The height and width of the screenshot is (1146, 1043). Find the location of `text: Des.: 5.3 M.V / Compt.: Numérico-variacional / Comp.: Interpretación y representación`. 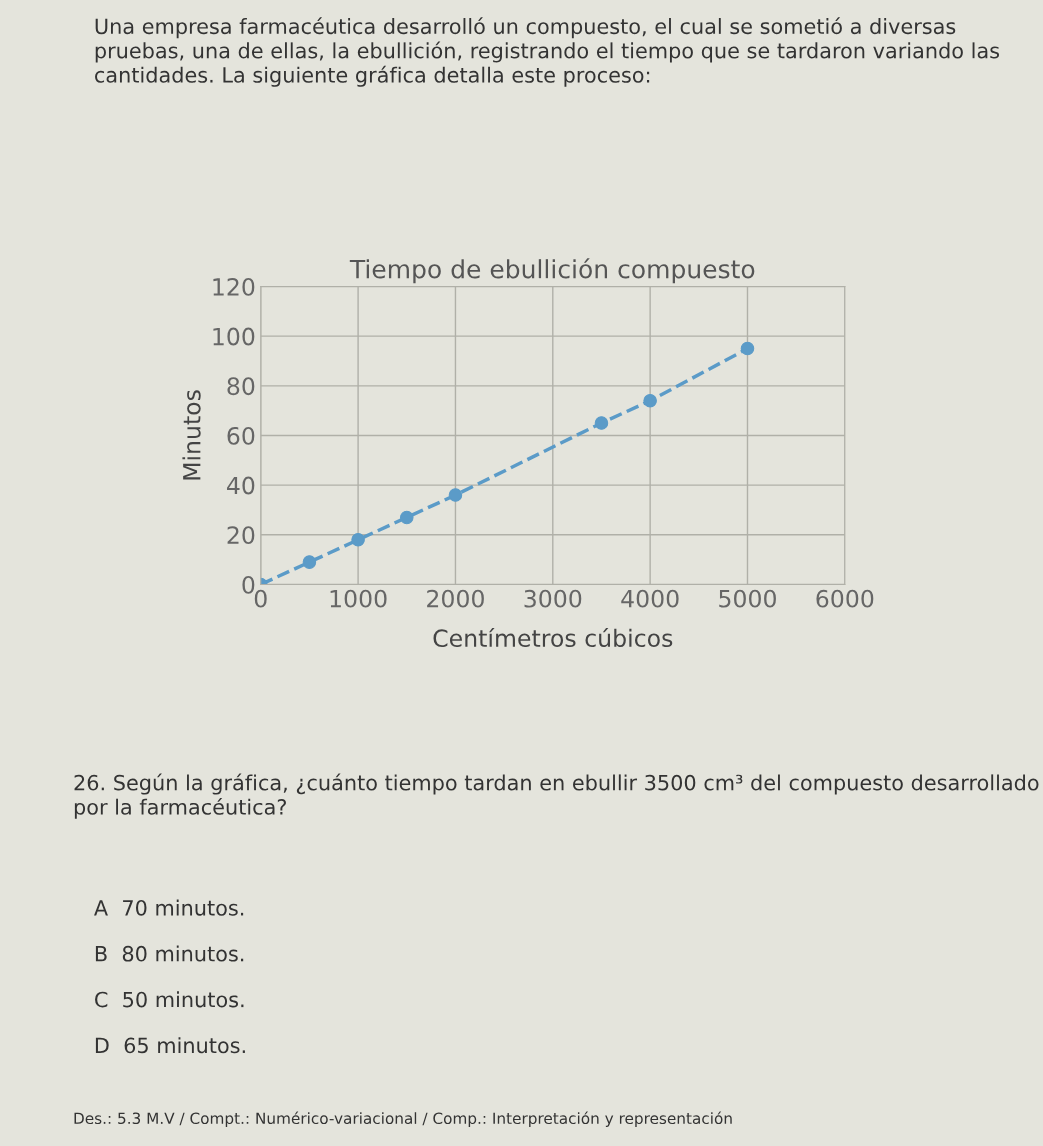

text: Des.: 5.3 M.V / Compt.: Numérico-variacional / Comp.: Interpretación y representación is located at coordinates (403, 1119).